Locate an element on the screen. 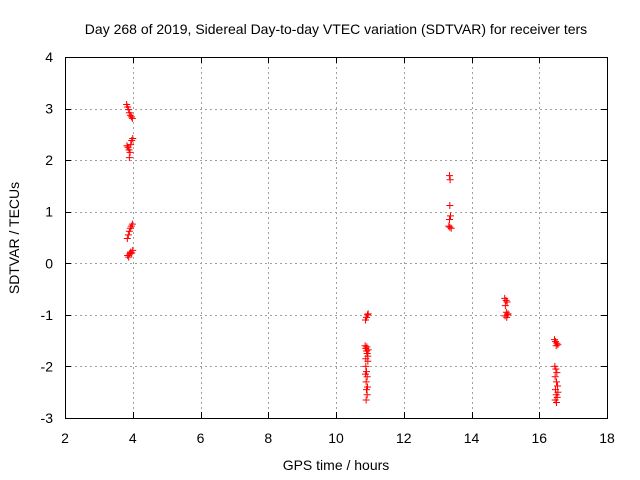  y-axis-title: SDTVAR / TECUs is located at coordinates (14, 238).